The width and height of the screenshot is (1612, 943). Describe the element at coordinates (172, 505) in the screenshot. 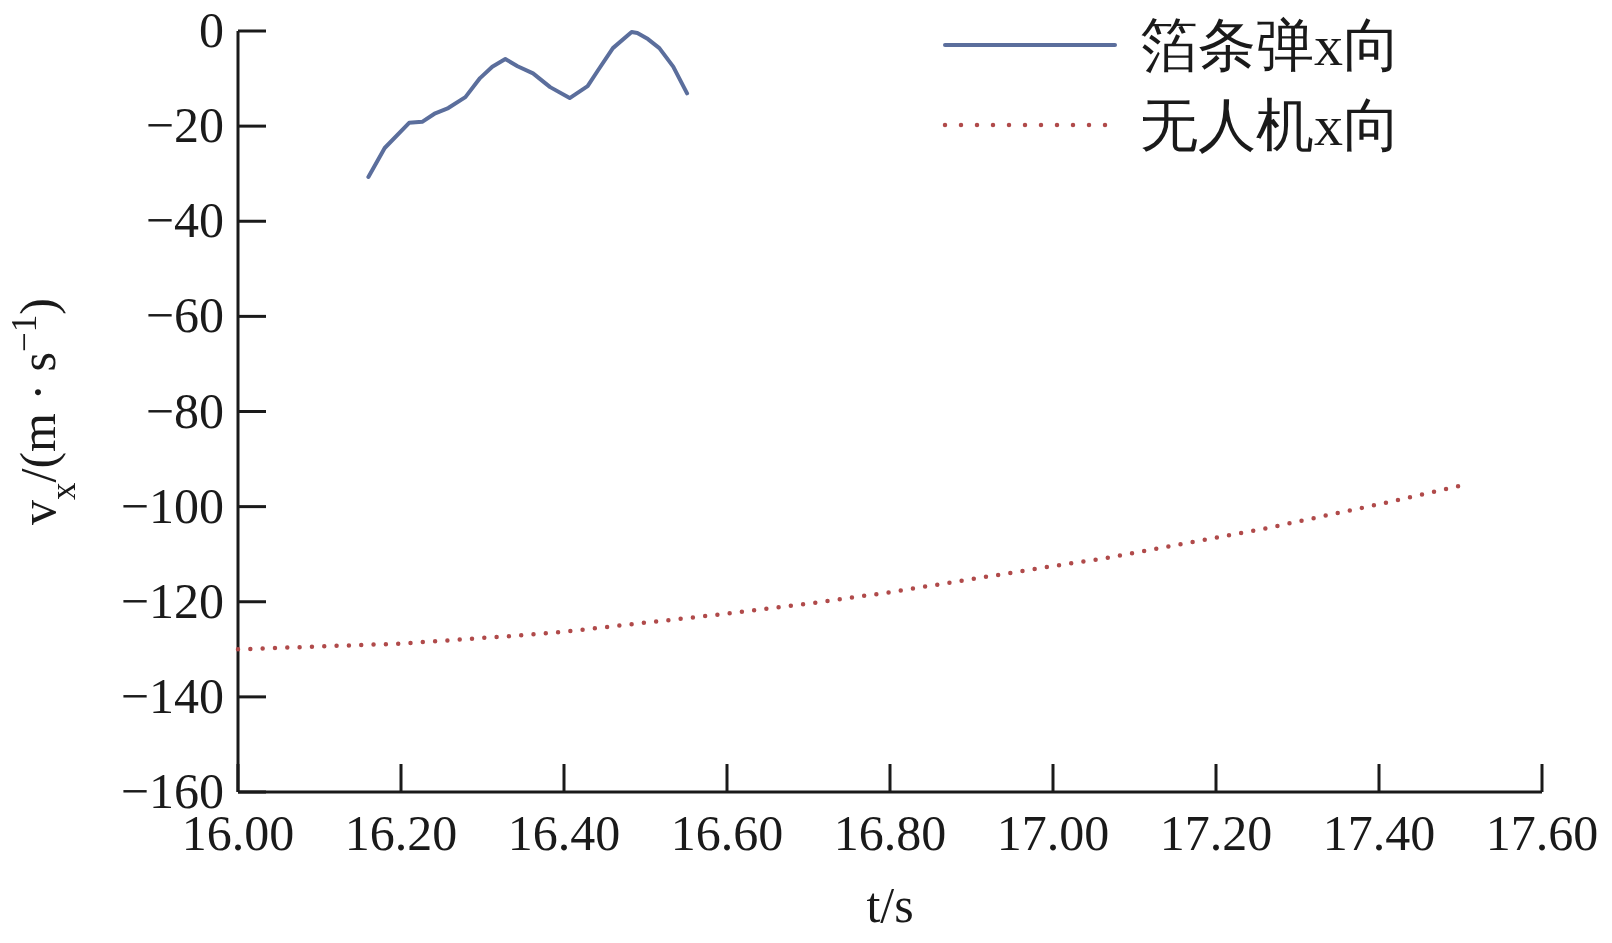

I see `y-tick-label: −100` at that location.